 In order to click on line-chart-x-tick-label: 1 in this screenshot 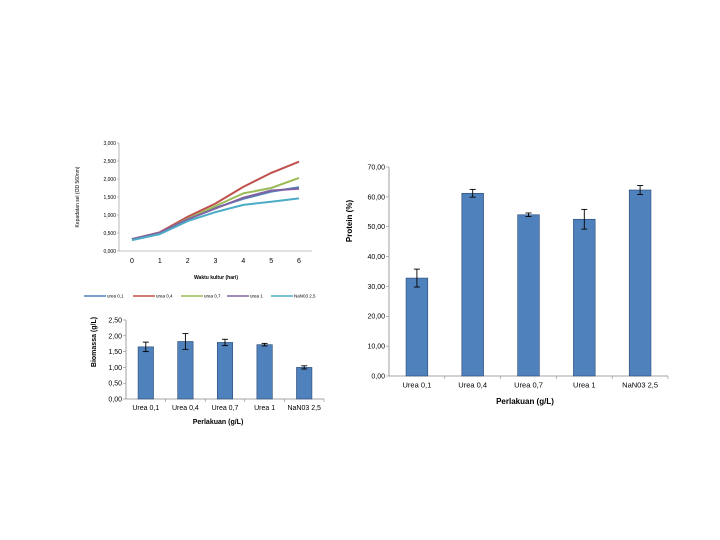, I will do `click(160, 261)`.